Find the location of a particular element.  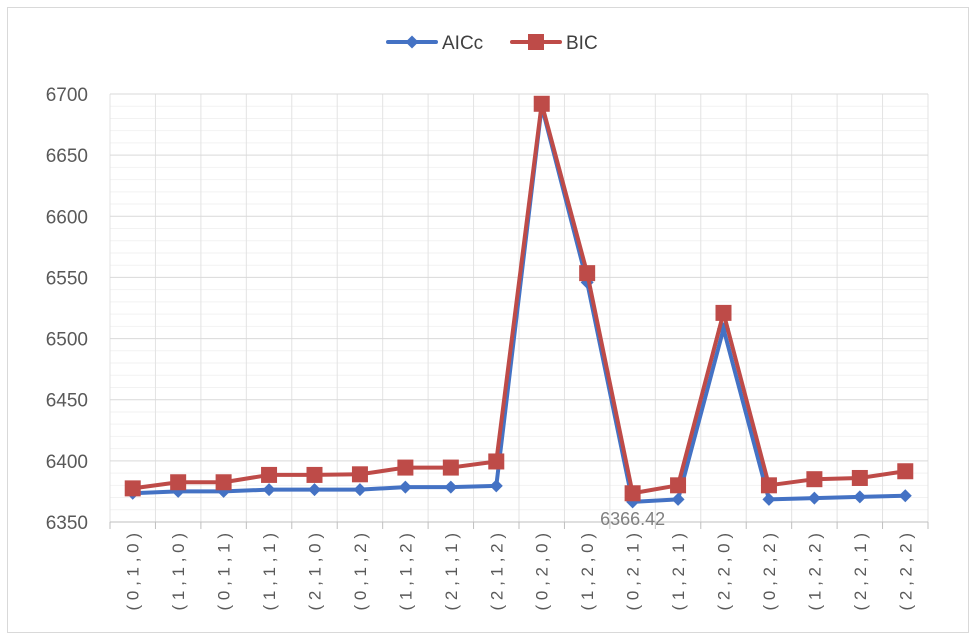

x-tick-label: ( 0 , 2 , 0 ) is located at coordinates (542, 571).